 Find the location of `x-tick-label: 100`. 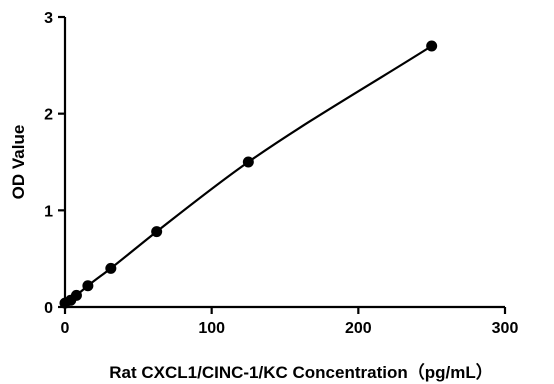

x-tick-label: 100 is located at coordinates (211, 328).